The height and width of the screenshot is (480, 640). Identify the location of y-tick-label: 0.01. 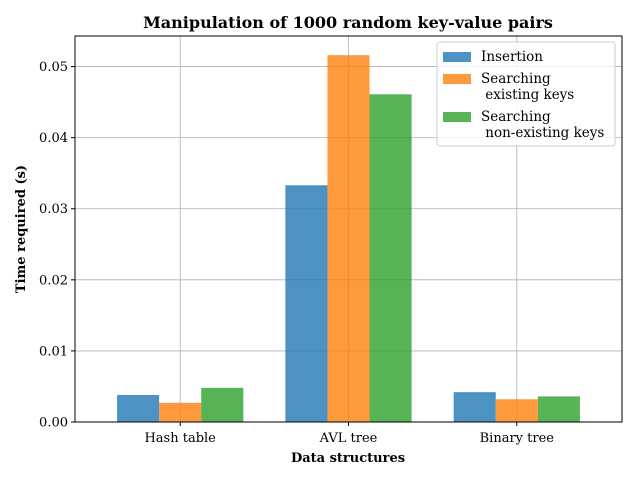
(53, 351).